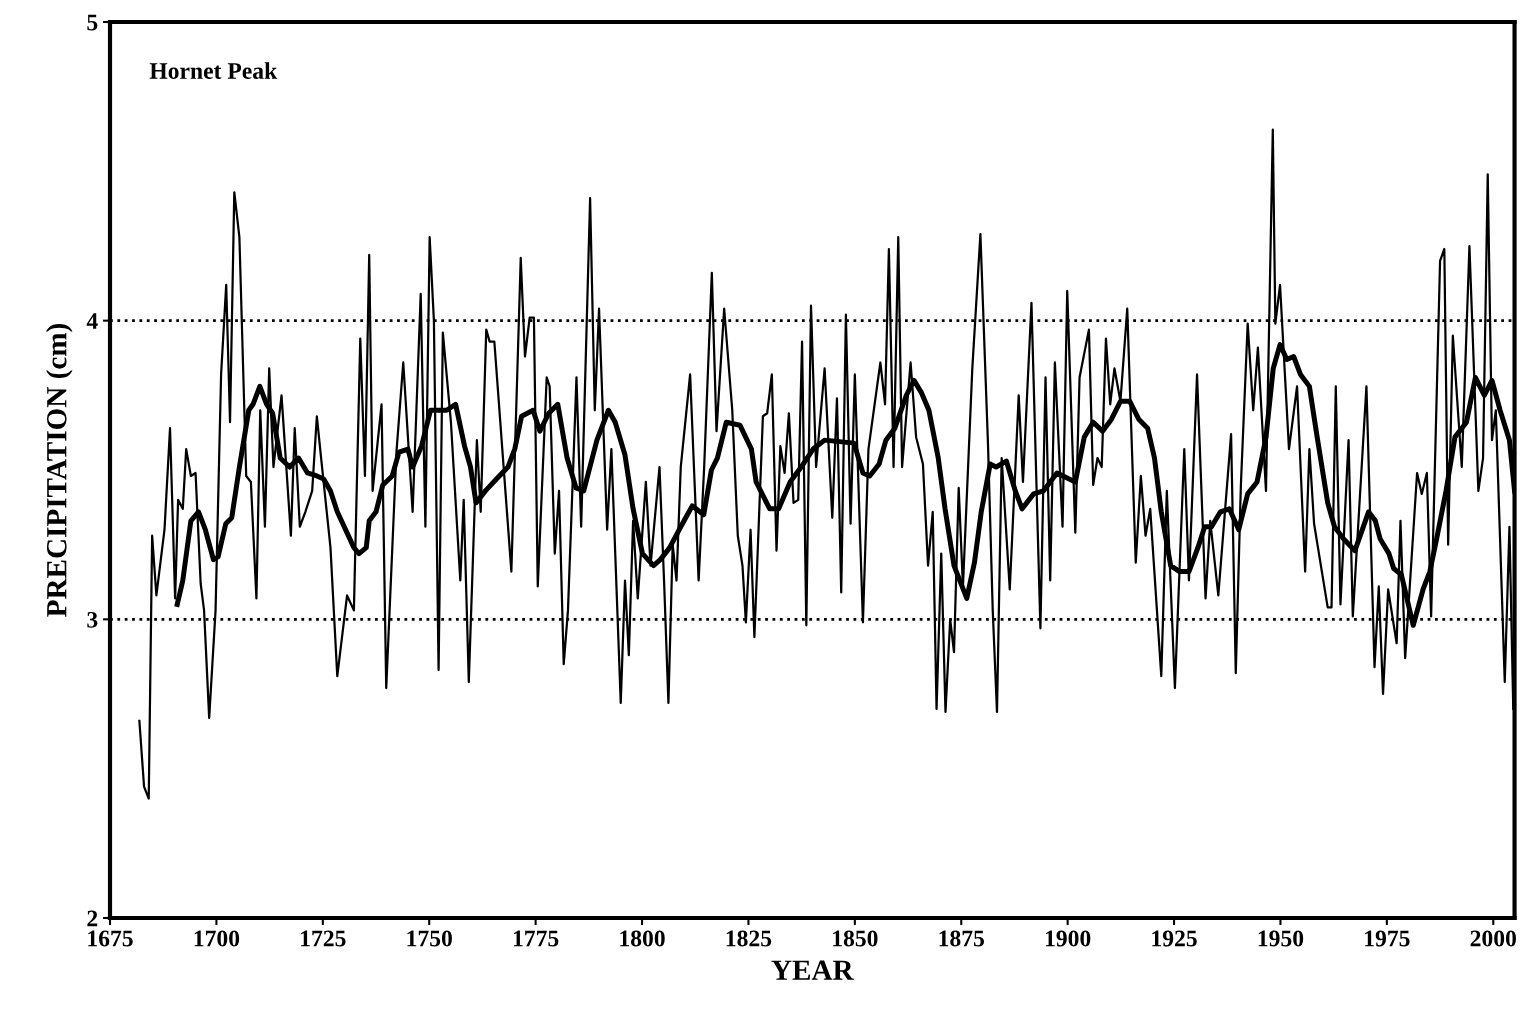 This screenshot has width=1530, height=1028. What do you see at coordinates (812, 970) in the screenshot?
I see `x-axis-title: YEAR` at bounding box center [812, 970].